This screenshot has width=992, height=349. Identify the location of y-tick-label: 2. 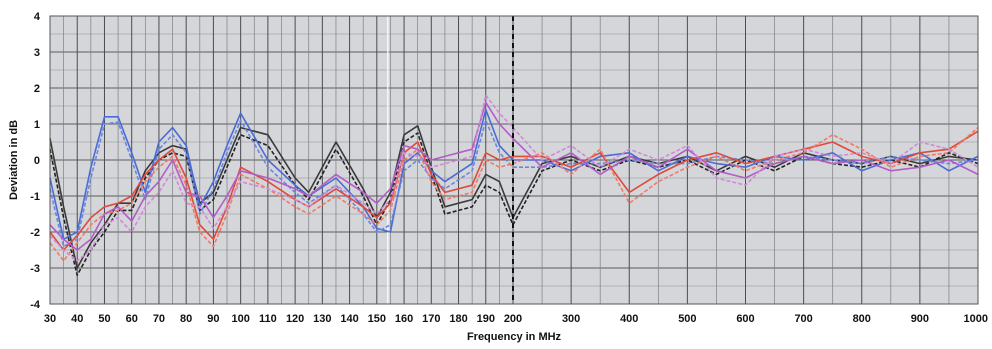
(37, 89).